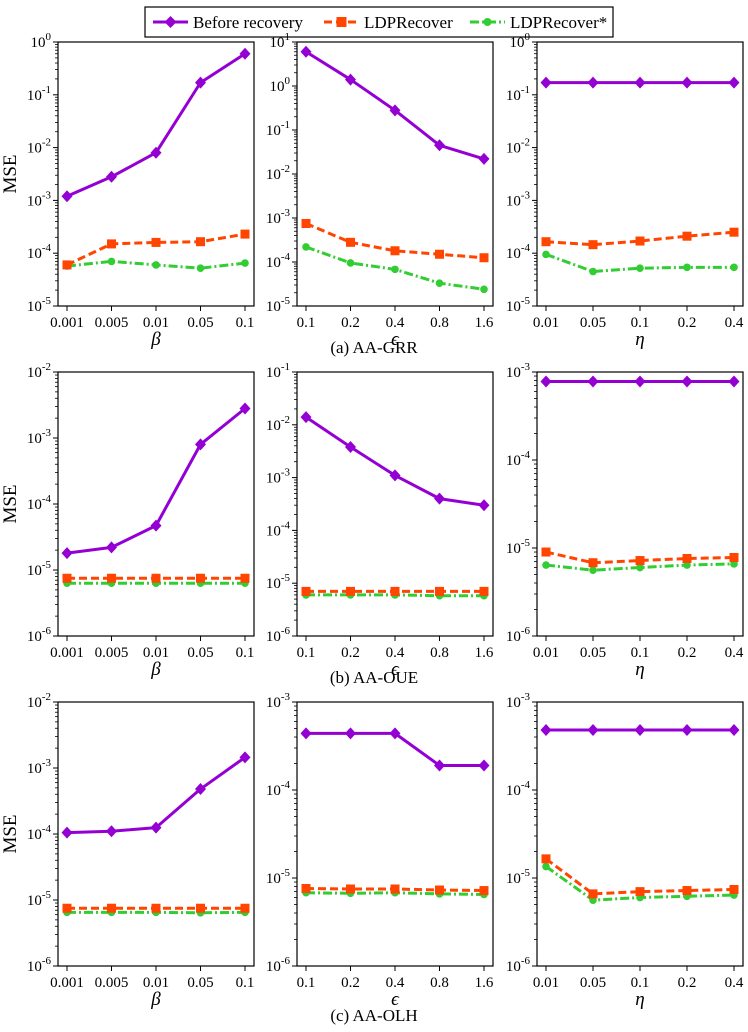 This screenshot has width=748, height=1032. What do you see at coordinates (341, 22) in the screenshot?
I see `legend-marker-ldp` at bounding box center [341, 22].